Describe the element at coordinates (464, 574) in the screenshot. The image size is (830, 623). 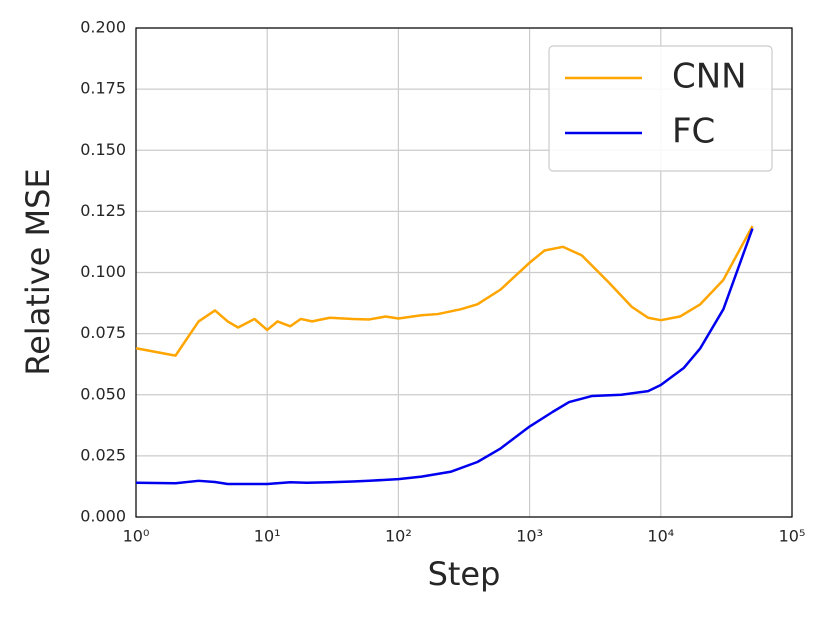
I see `x-axis-label: Step` at that location.